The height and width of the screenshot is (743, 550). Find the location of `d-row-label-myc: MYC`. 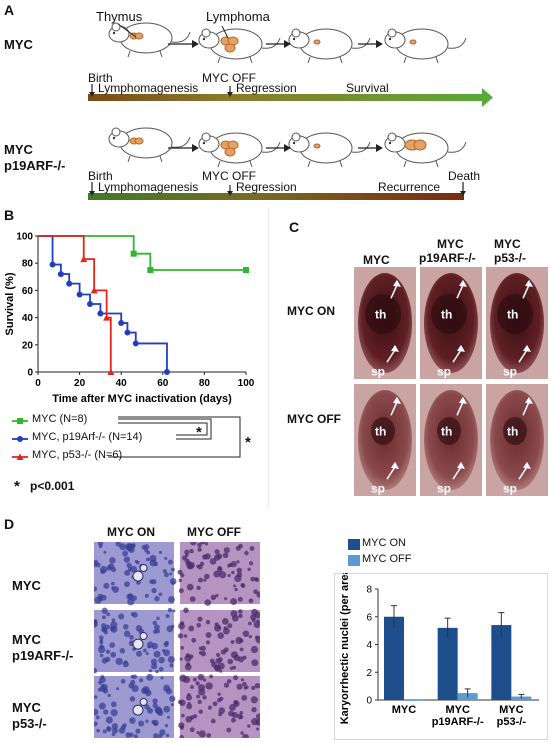

d-row-label-myc: MYC is located at coordinates (26, 585).